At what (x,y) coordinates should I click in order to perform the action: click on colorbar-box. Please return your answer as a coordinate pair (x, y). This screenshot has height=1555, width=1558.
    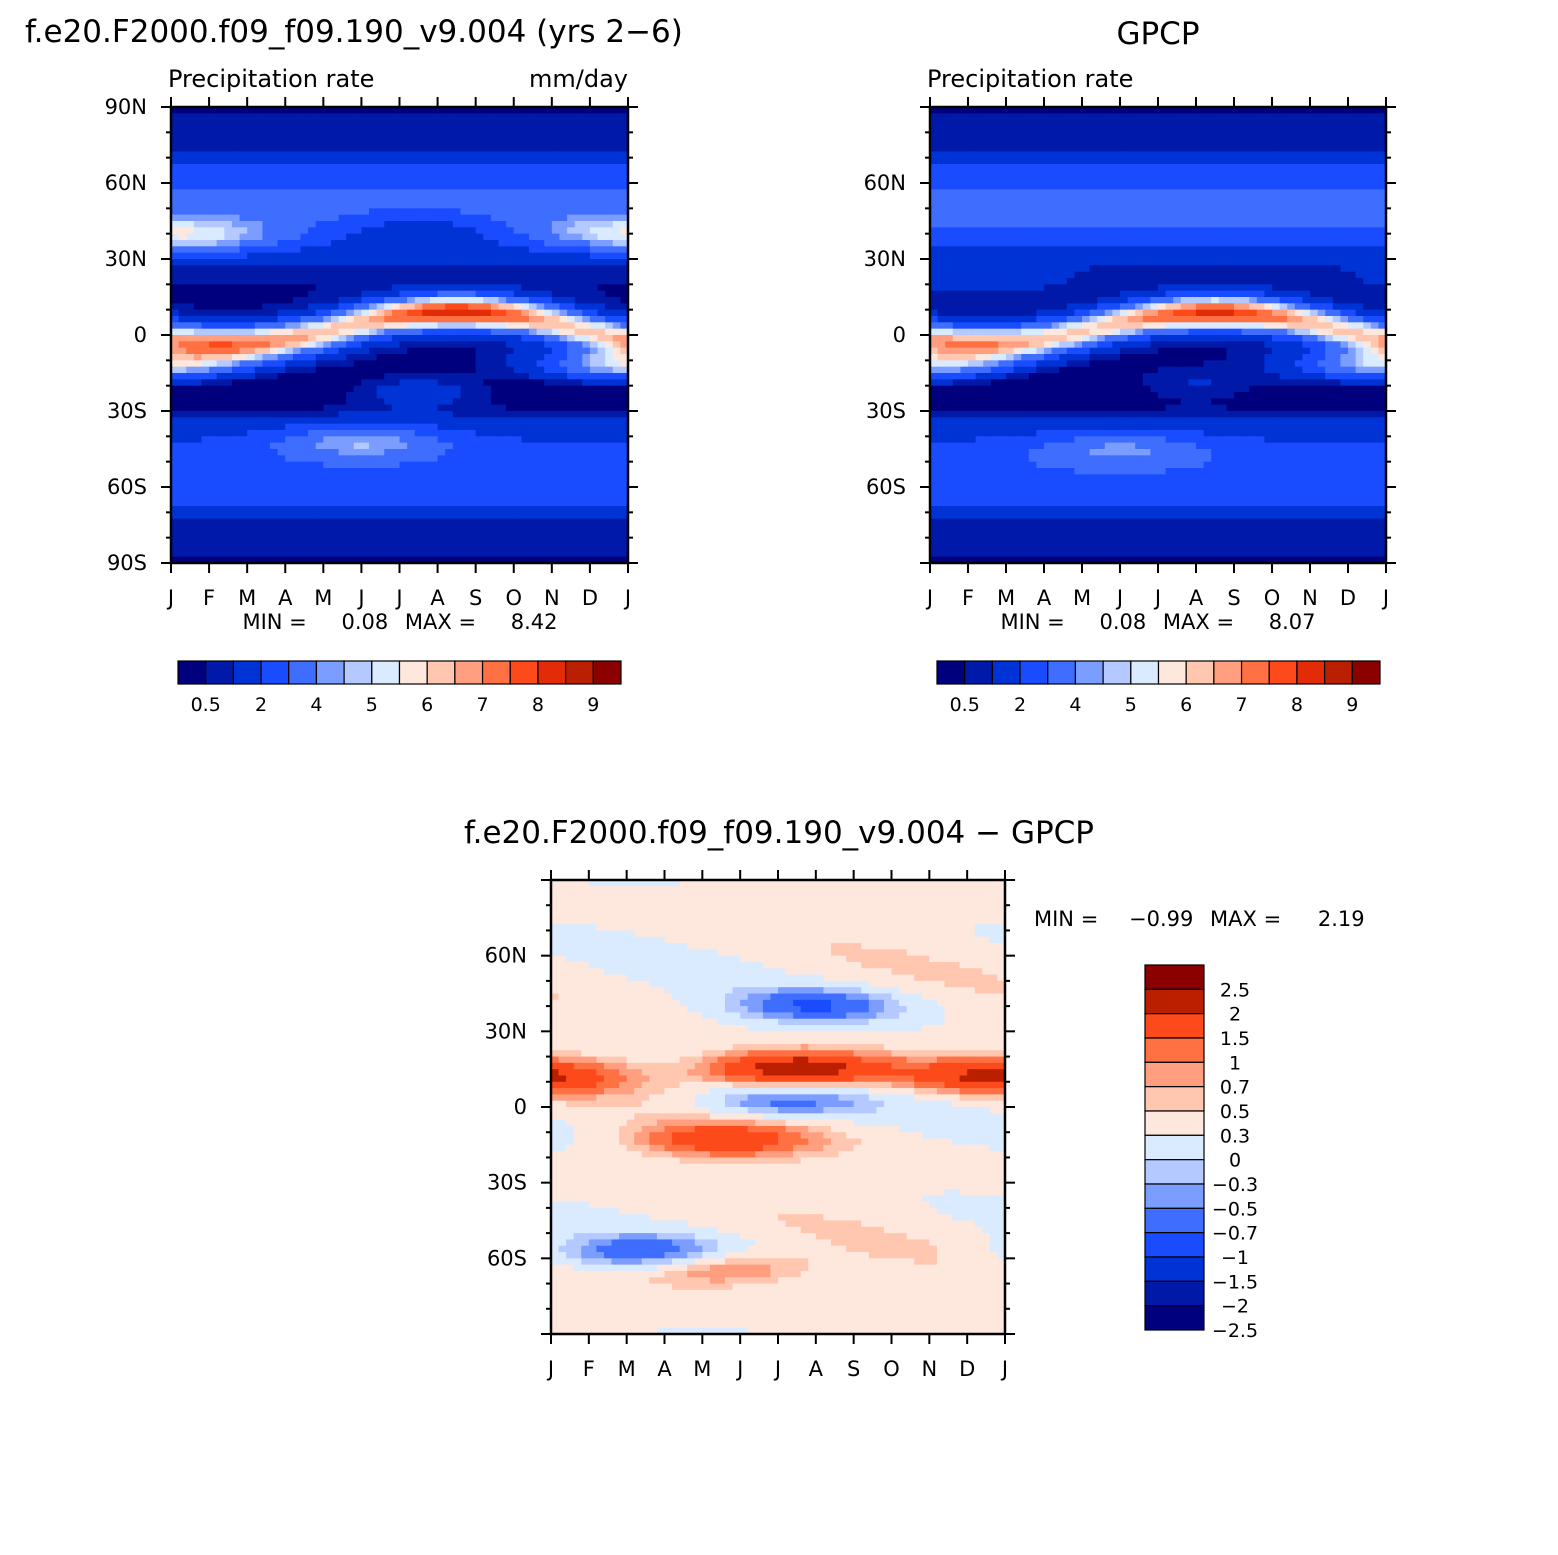
    Looking at the image, I should click on (247, 672).